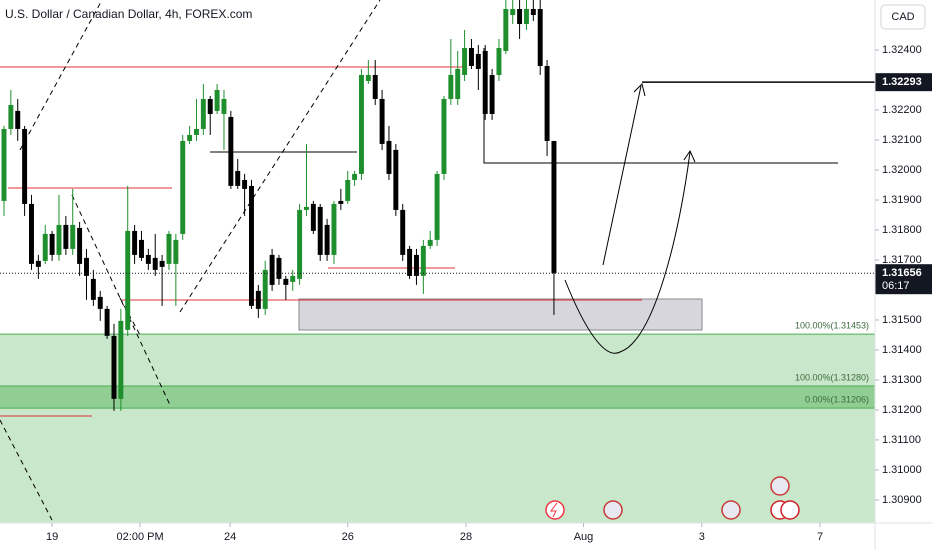 The image size is (932, 550). I want to click on y-tick-label: 1.31000, so click(902, 470).